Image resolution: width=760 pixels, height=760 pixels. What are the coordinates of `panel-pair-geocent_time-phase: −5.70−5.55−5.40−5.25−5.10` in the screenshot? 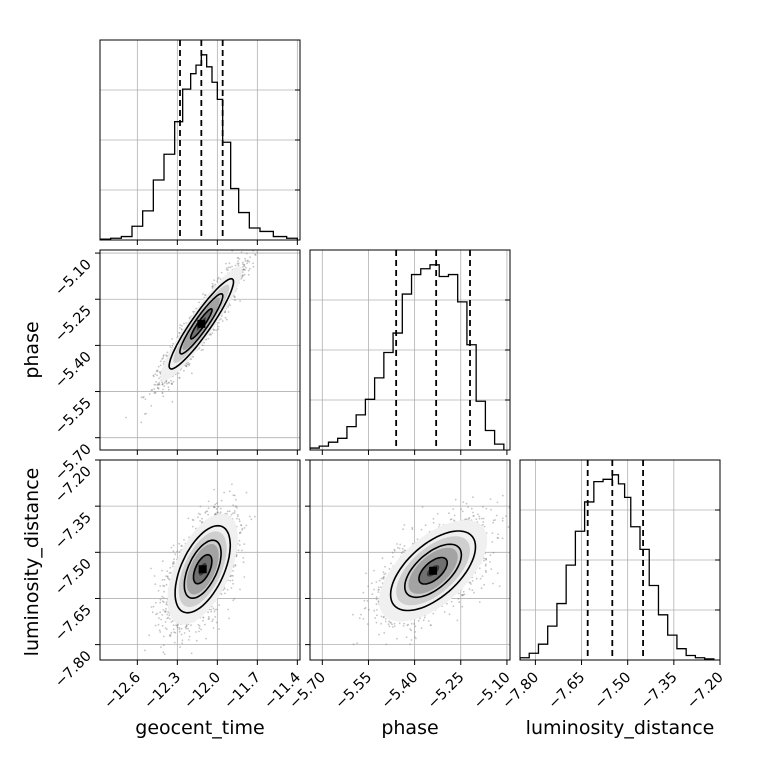 It's located at (176, 362).